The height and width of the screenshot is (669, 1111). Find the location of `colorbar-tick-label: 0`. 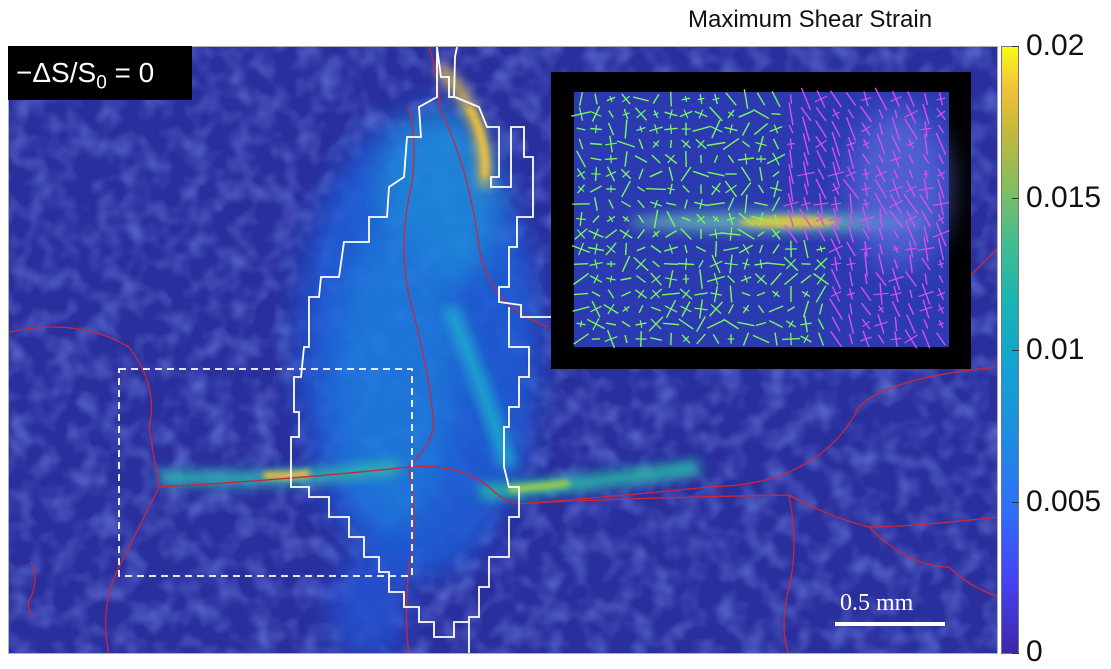

colorbar-tick-label: 0 is located at coordinates (1034, 651).